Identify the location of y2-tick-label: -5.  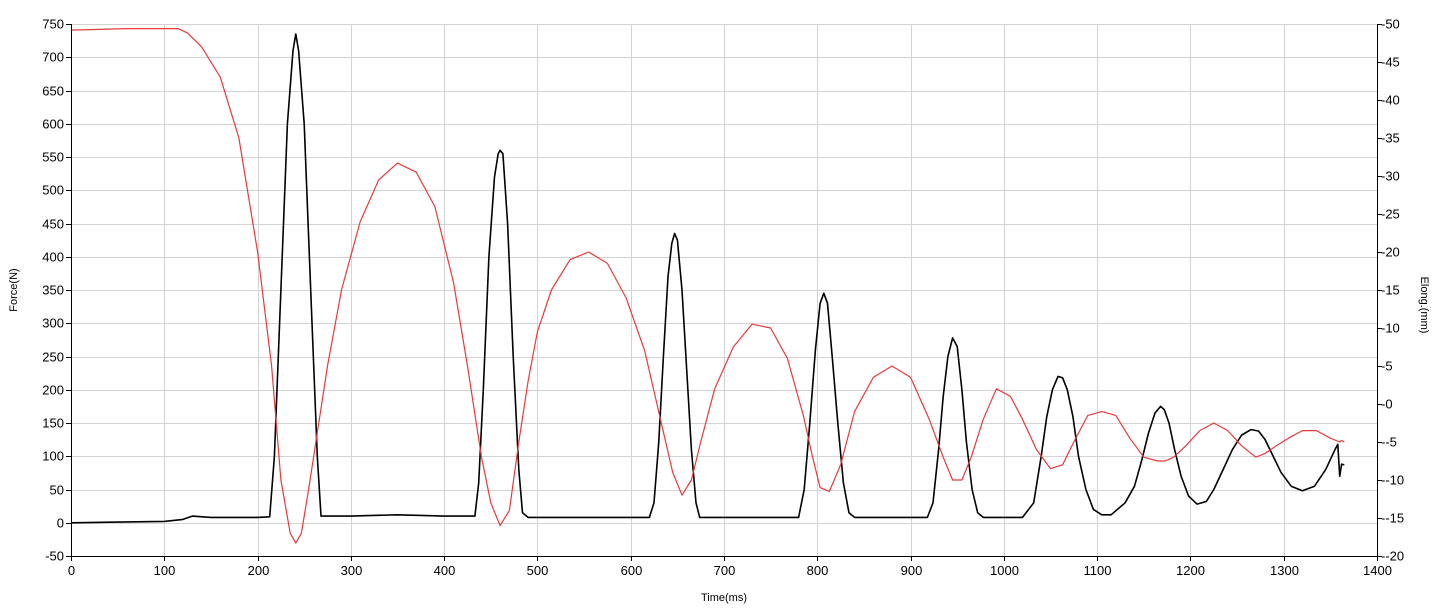
(1387, 366).